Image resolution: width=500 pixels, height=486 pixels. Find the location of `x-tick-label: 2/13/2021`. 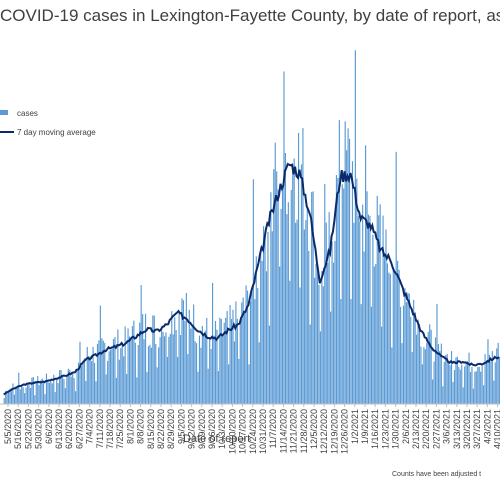

x-tick-label: 2/13/2021 is located at coordinates (416, 429).